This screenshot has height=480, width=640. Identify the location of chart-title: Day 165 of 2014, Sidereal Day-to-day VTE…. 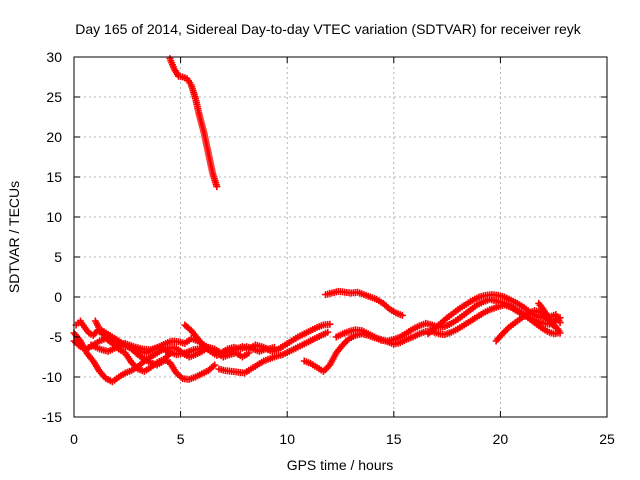
(328, 29).